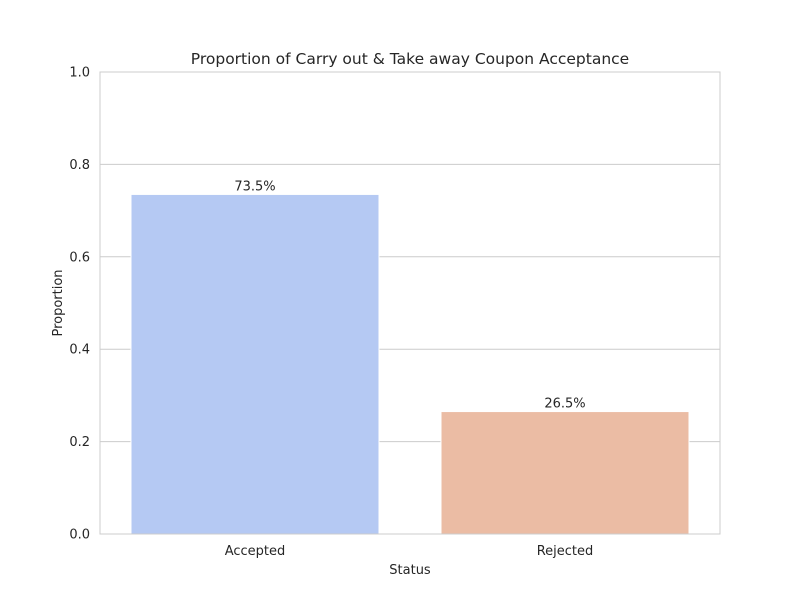  I want to click on y-tick-label: 0.6, so click(79, 257).